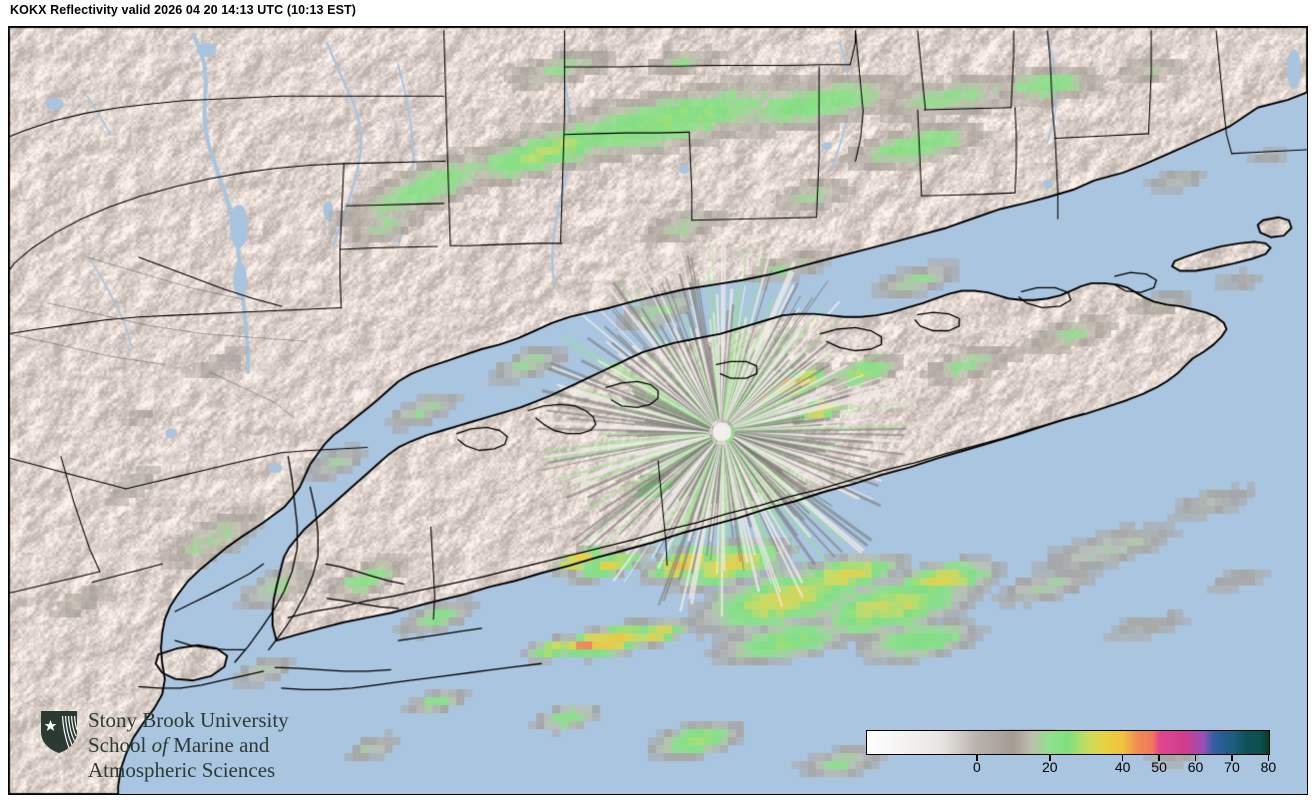 The height and width of the screenshot is (811, 1316). I want to click on reflectivity-colorbar, so click(1068, 742).